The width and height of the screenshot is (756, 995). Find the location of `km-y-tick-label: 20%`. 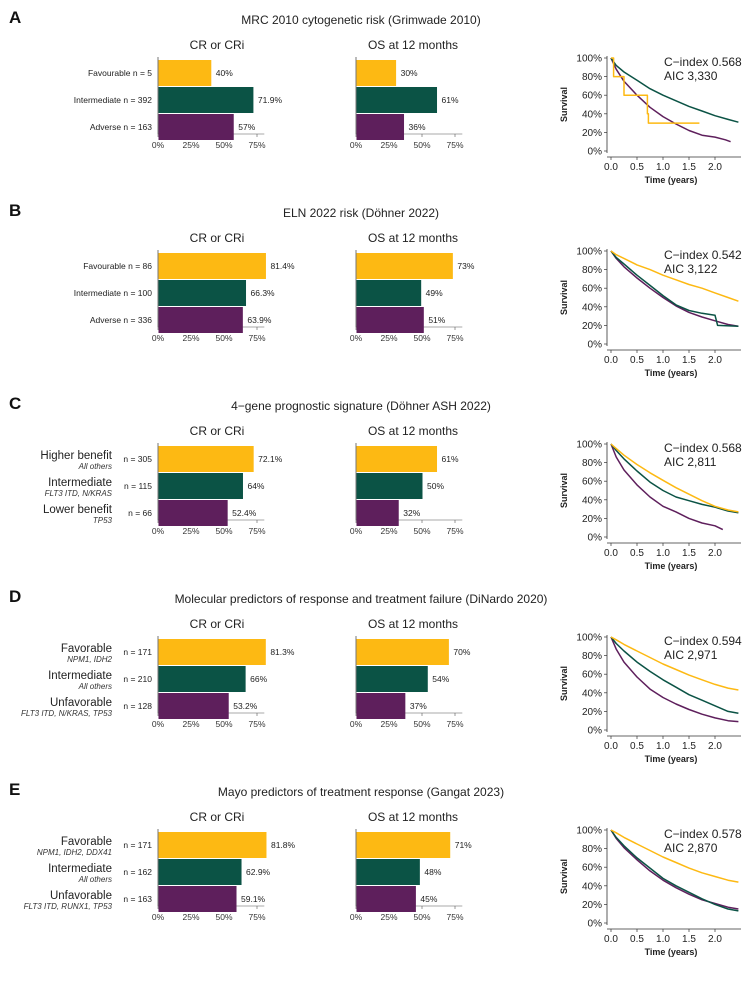

km-y-tick-label: 20% is located at coordinates (592, 326).